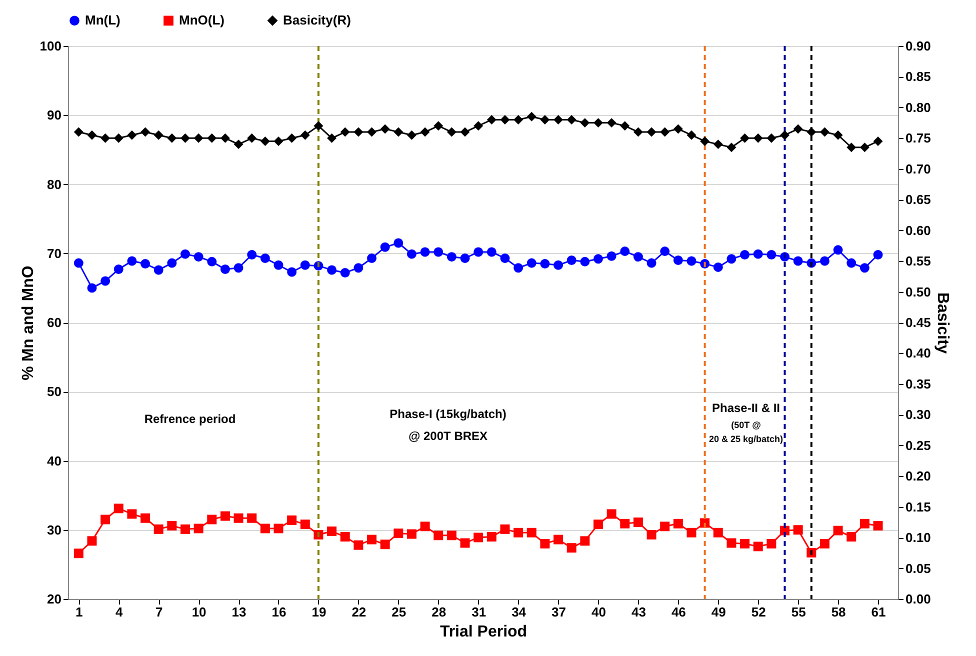 Image resolution: width=976 pixels, height=656 pixels. Describe the element at coordinates (54, 392) in the screenshot. I see `y-tick-label: 50` at that location.